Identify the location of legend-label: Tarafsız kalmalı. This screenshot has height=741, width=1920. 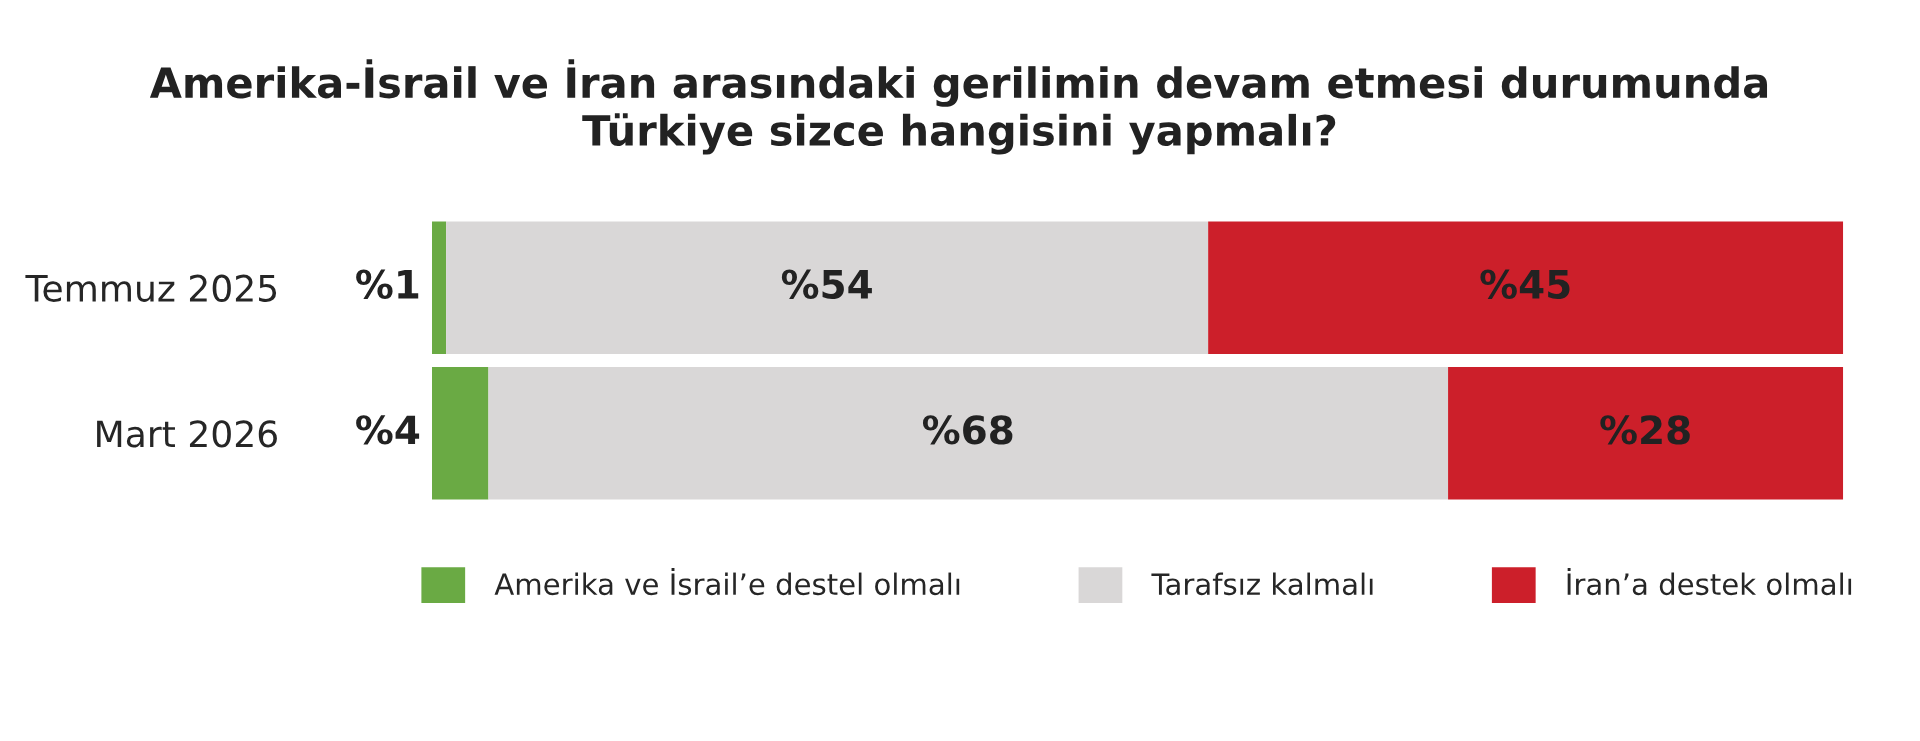
(1262, 584).